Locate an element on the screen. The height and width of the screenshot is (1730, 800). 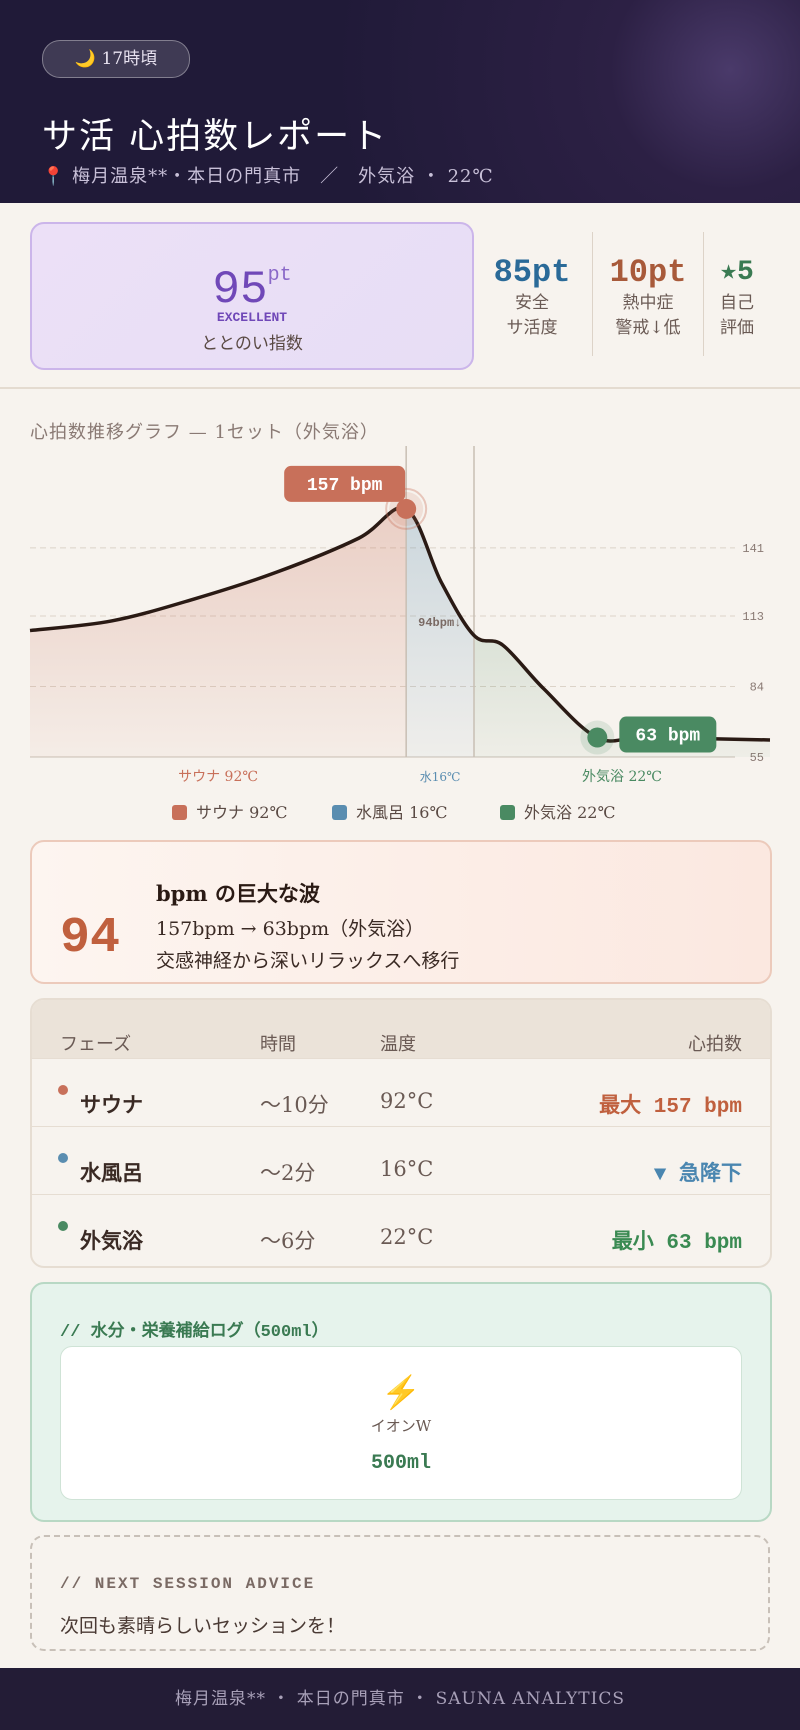
table-cell: 最小 63 bpm is located at coordinates (676, 1243).